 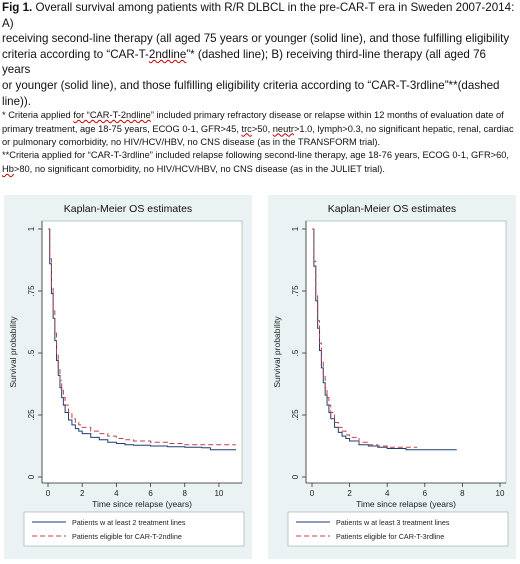 What do you see at coordinates (31, 291) in the screenshot?
I see `chart-a-y-tick-label: .75` at bounding box center [31, 291].